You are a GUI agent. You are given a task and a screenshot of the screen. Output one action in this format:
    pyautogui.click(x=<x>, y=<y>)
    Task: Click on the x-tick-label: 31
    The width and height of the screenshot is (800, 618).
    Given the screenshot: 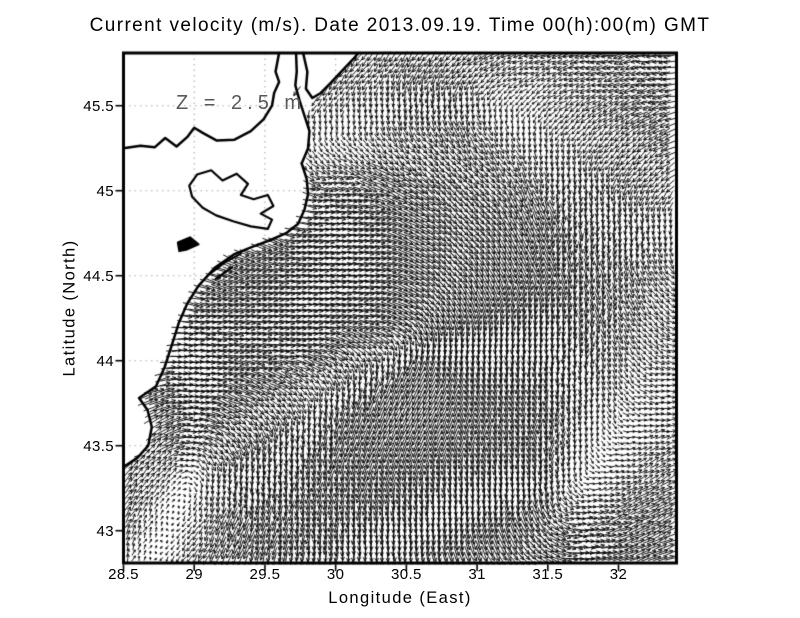 What is the action you would take?
    pyautogui.click(x=477, y=574)
    